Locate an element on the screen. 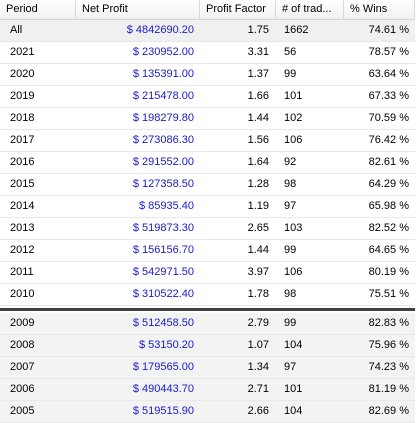 The width and height of the screenshot is (417, 423). net-profit-cell: $ 310522.40 is located at coordinates (163, 294).